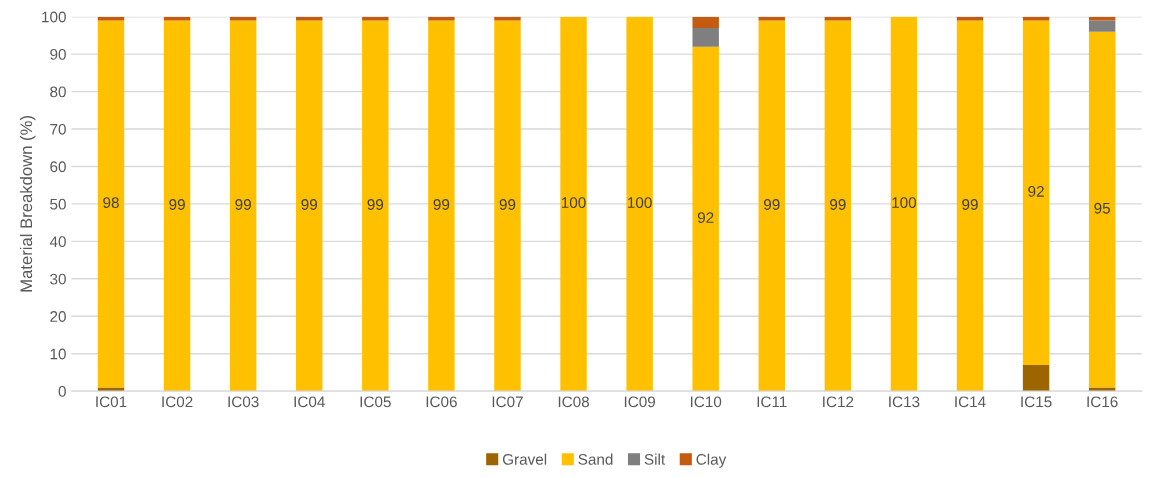  I want to click on legend-label: Silt, so click(655, 459).